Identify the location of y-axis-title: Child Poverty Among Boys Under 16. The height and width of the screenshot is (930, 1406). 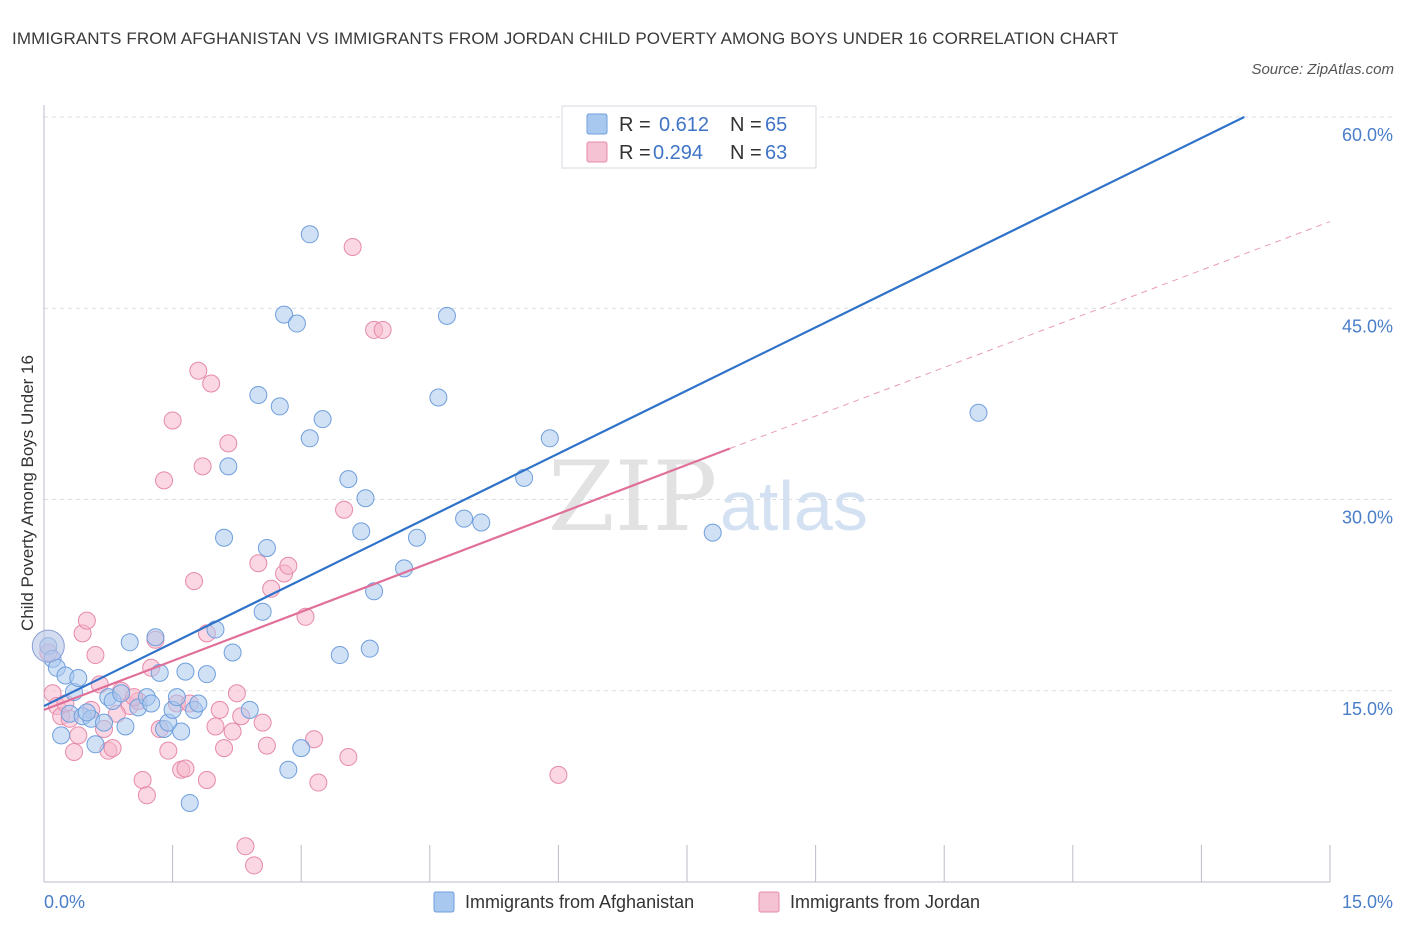
(27, 493).